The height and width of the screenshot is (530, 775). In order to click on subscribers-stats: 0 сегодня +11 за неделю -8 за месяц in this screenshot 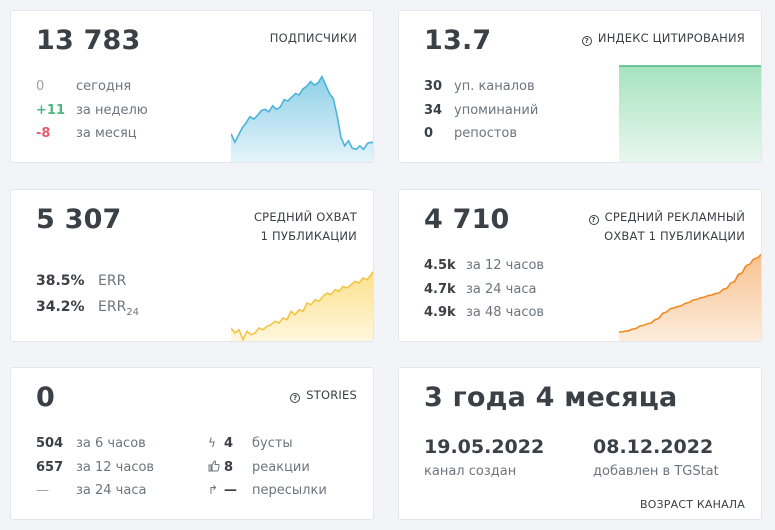, I will do `click(92, 110)`.